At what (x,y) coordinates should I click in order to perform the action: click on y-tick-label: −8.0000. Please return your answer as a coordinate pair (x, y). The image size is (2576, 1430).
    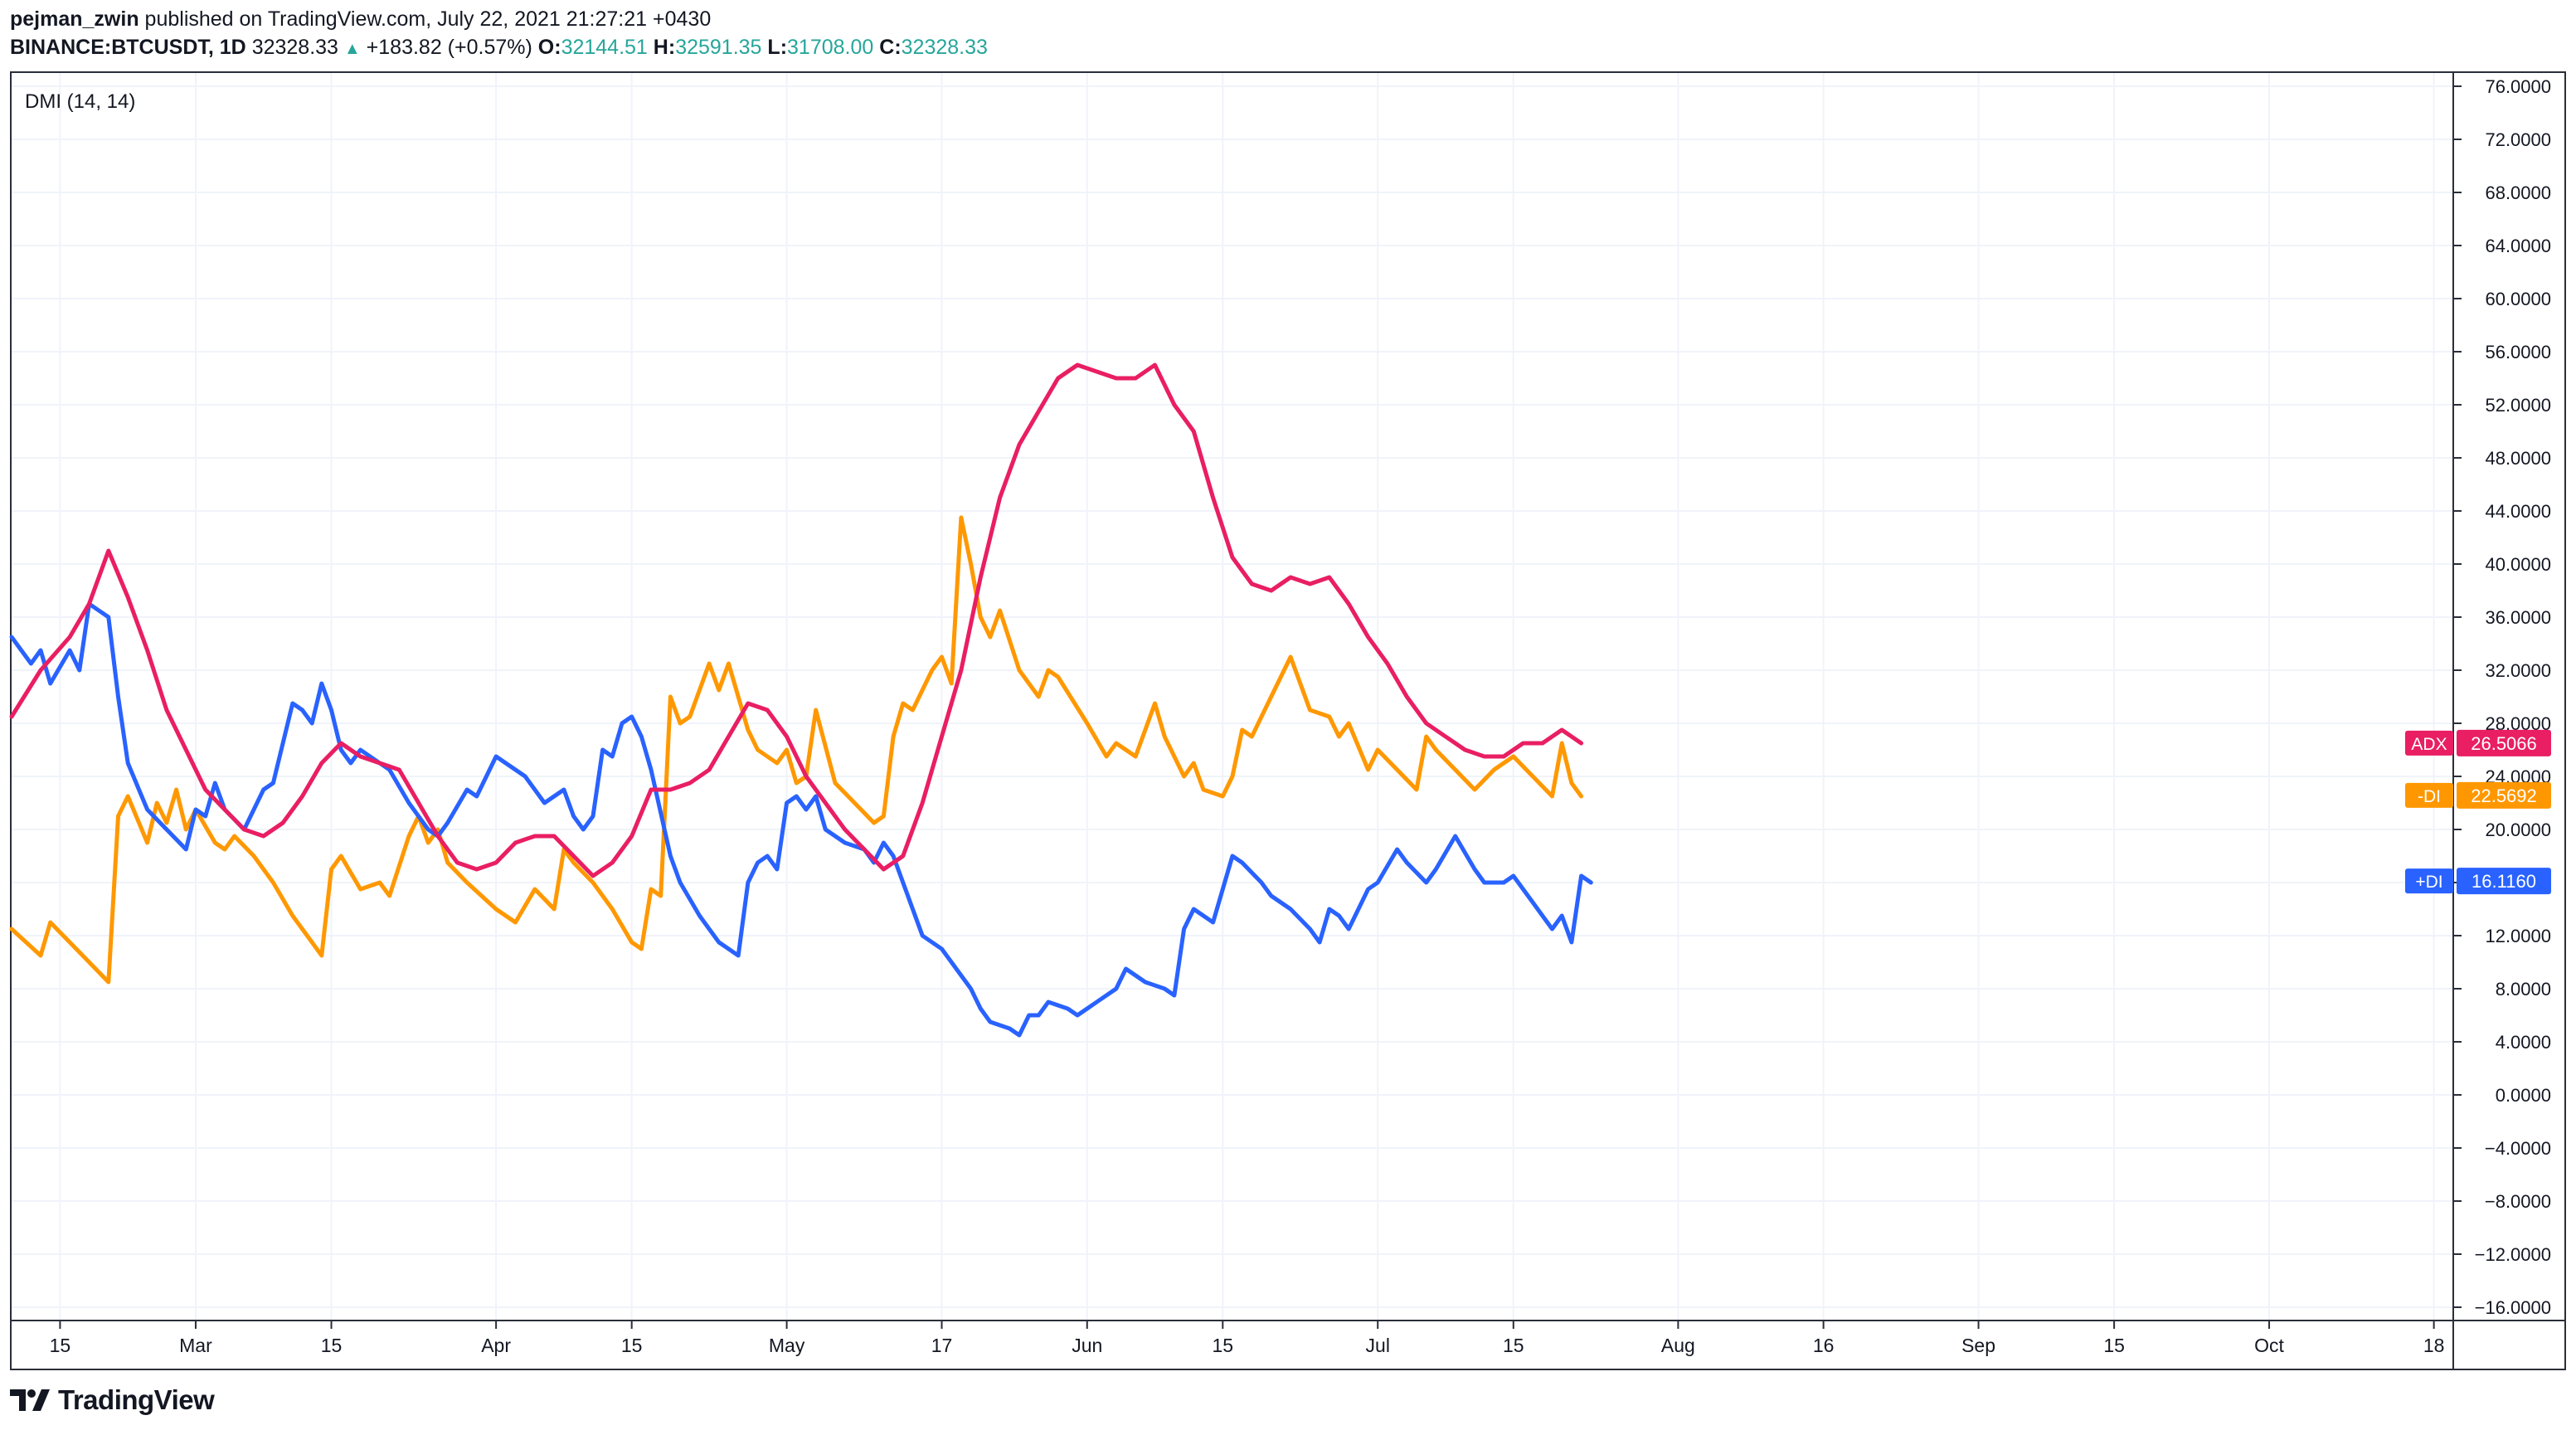
    Looking at the image, I should click on (2518, 1201).